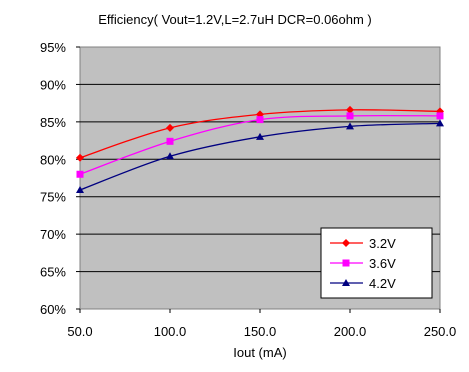 The height and width of the screenshot is (372, 469). Describe the element at coordinates (382, 283) in the screenshot. I see `legend-label: 4.2V` at that location.